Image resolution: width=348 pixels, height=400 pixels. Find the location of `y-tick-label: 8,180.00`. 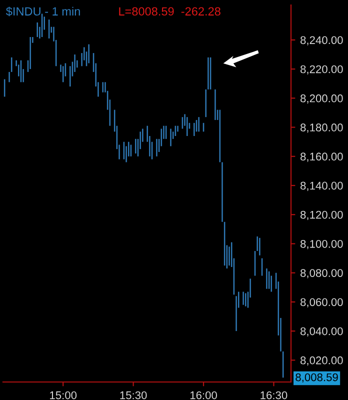

y-tick-label: 8,180.00 is located at coordinates (321, 128).